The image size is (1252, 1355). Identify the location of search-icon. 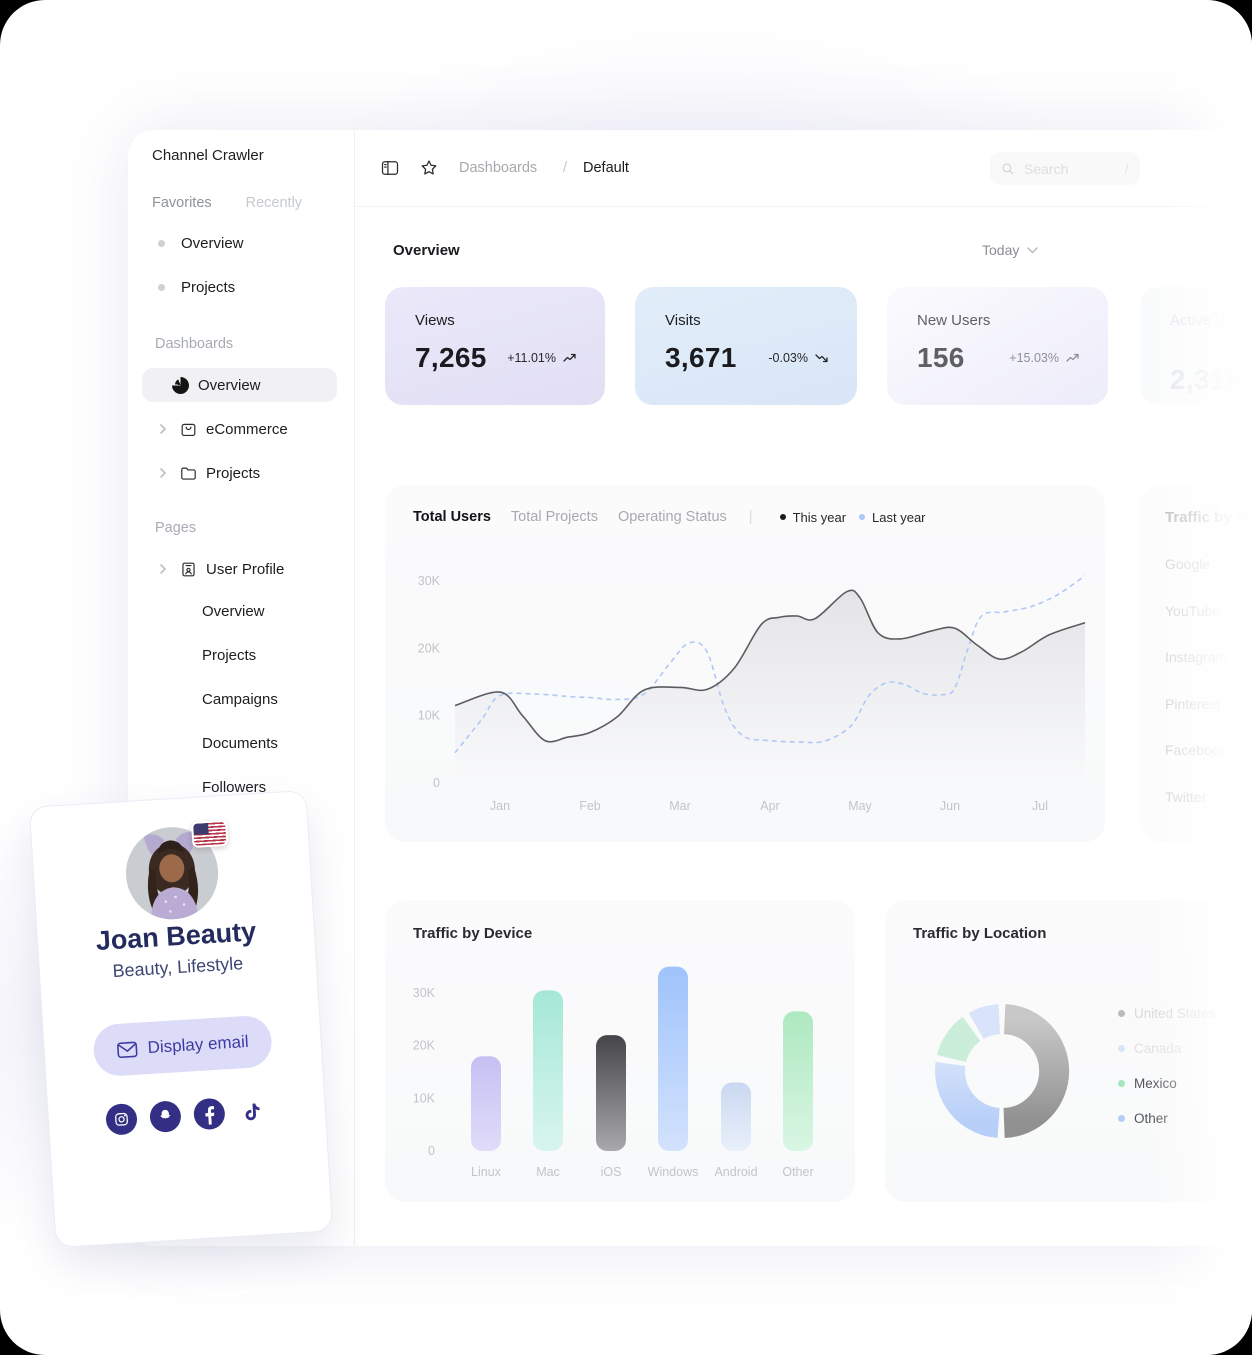
(1007, 168).